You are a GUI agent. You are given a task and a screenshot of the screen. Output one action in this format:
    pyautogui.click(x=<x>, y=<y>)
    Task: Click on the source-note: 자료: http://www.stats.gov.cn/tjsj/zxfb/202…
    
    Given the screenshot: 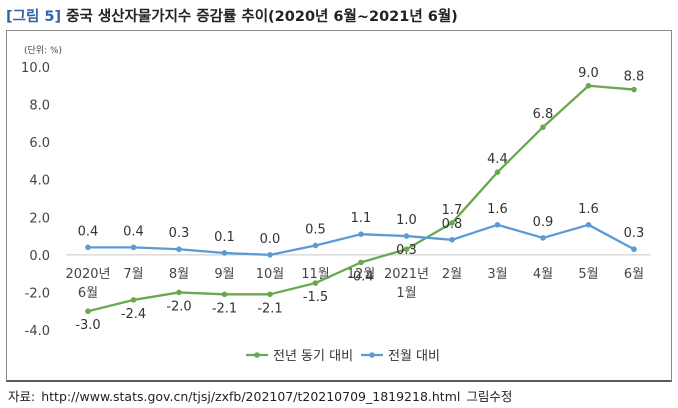 What is the action you would take?
    pyautogui.click(x=260, y=395)
    